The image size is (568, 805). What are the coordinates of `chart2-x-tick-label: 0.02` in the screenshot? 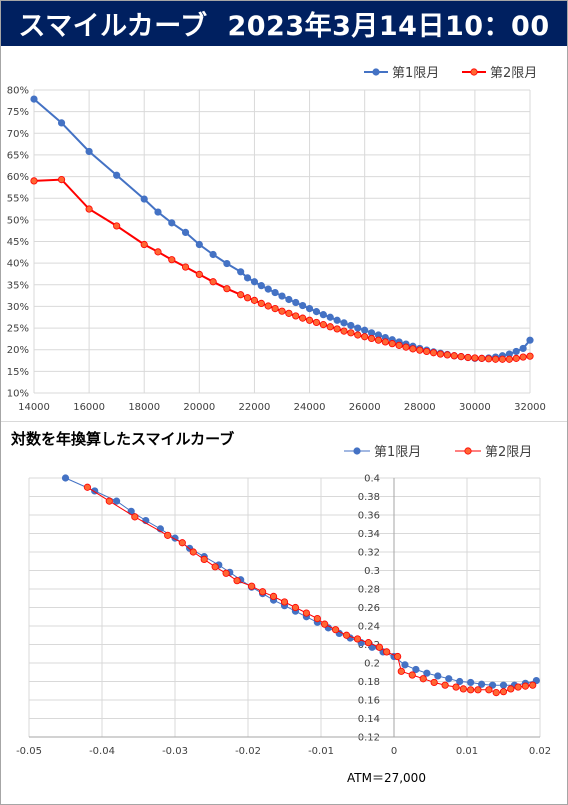 It's located at (540, 751).